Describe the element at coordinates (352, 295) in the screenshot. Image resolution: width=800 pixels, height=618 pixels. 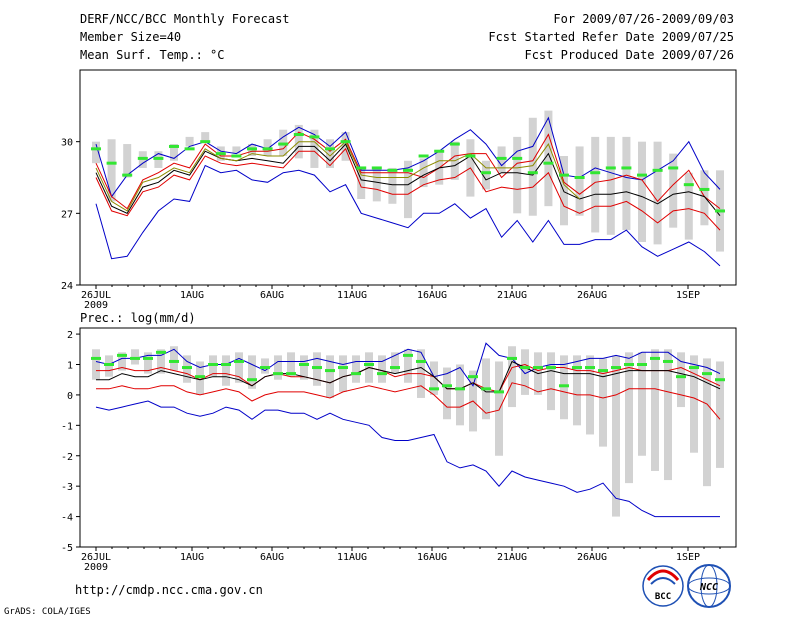
I see `x-tick-label: 11AUG` at that location.